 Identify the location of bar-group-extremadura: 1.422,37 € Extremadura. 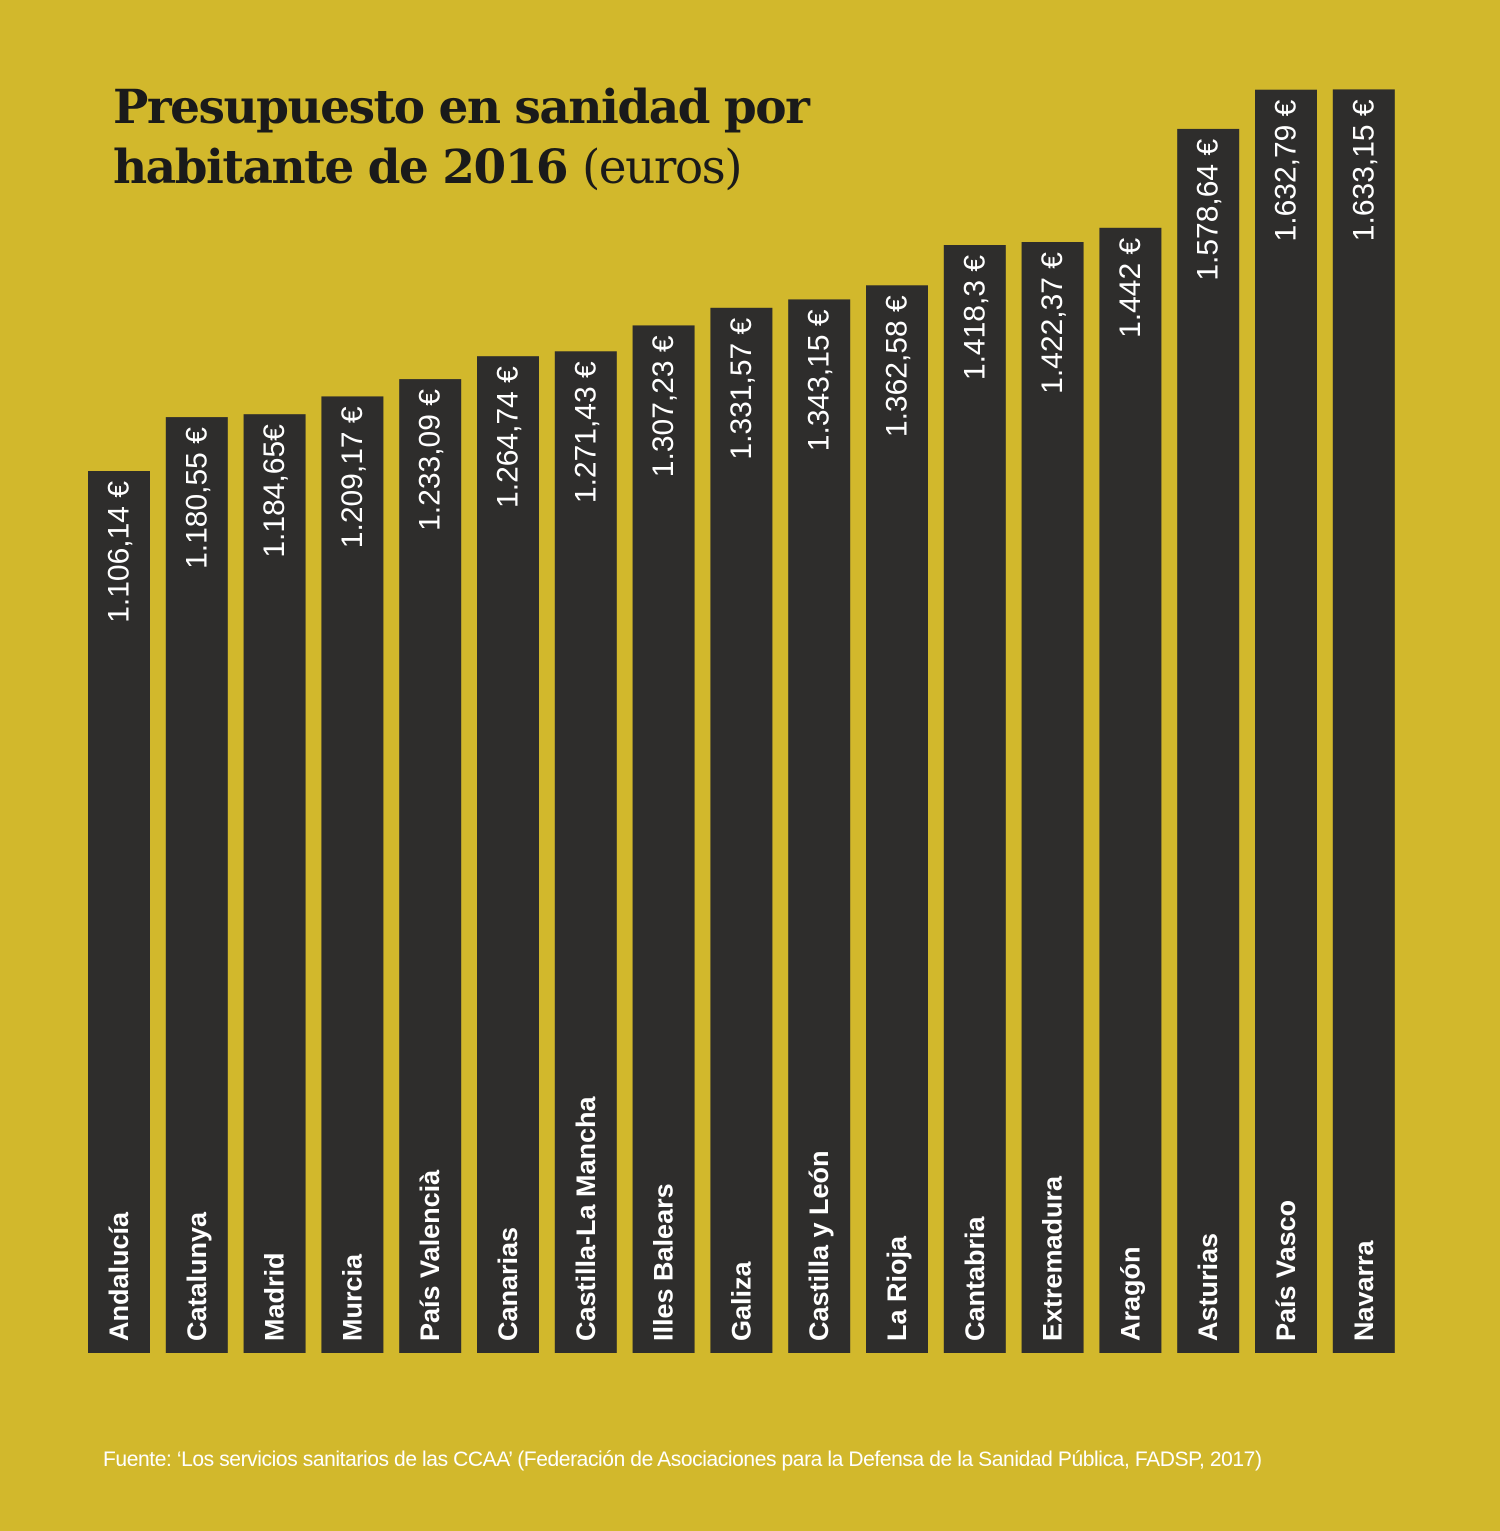
(1052, 797).